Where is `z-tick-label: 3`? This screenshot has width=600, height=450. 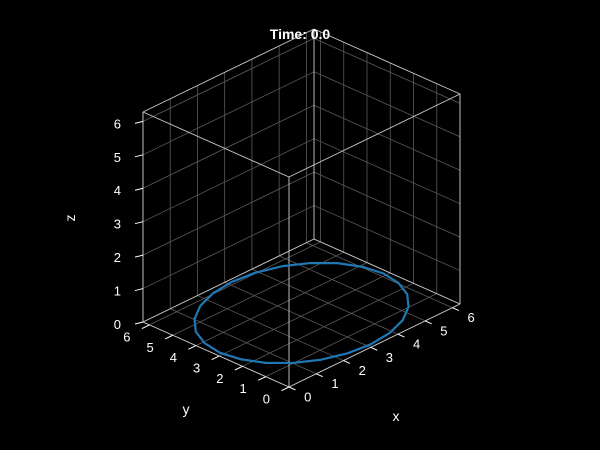
z-tick-label: 3 is located at coordinates (117, 224).